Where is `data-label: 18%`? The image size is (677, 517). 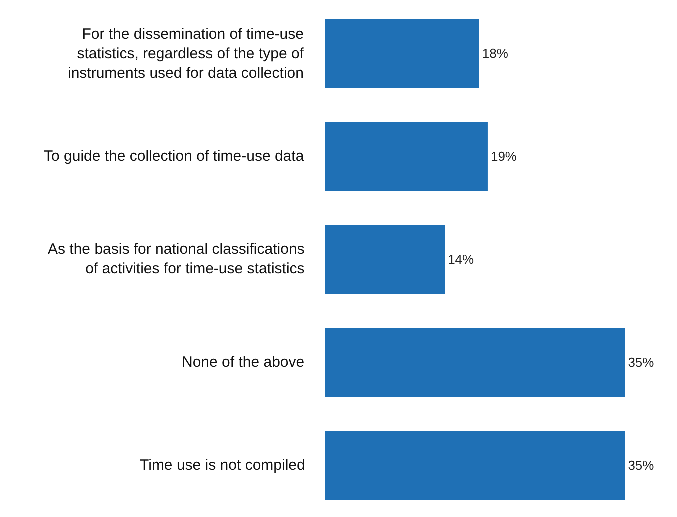 data-label: 18% is located at coordinates (495, 54).